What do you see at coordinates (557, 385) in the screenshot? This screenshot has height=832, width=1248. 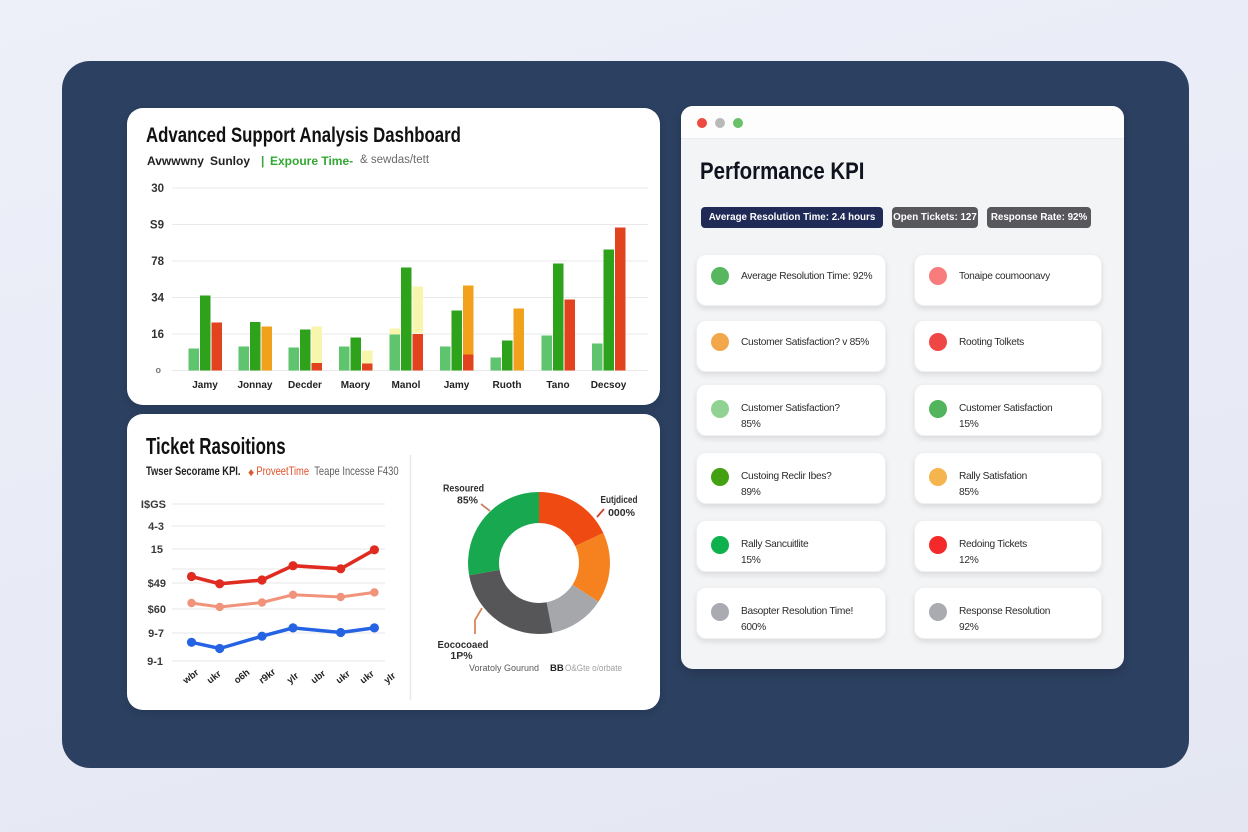 I see `svg-text: Tano` at bounding box center [557, 385].